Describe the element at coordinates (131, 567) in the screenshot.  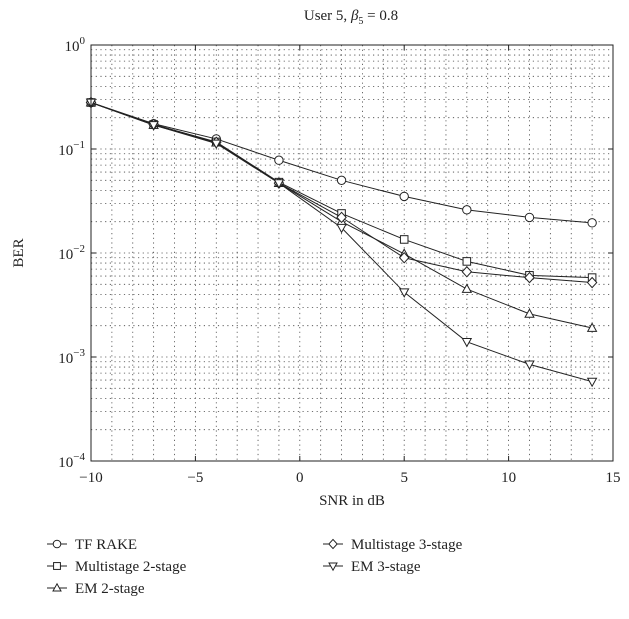
I see `legend-label: Multistage 2-stage` at that location.